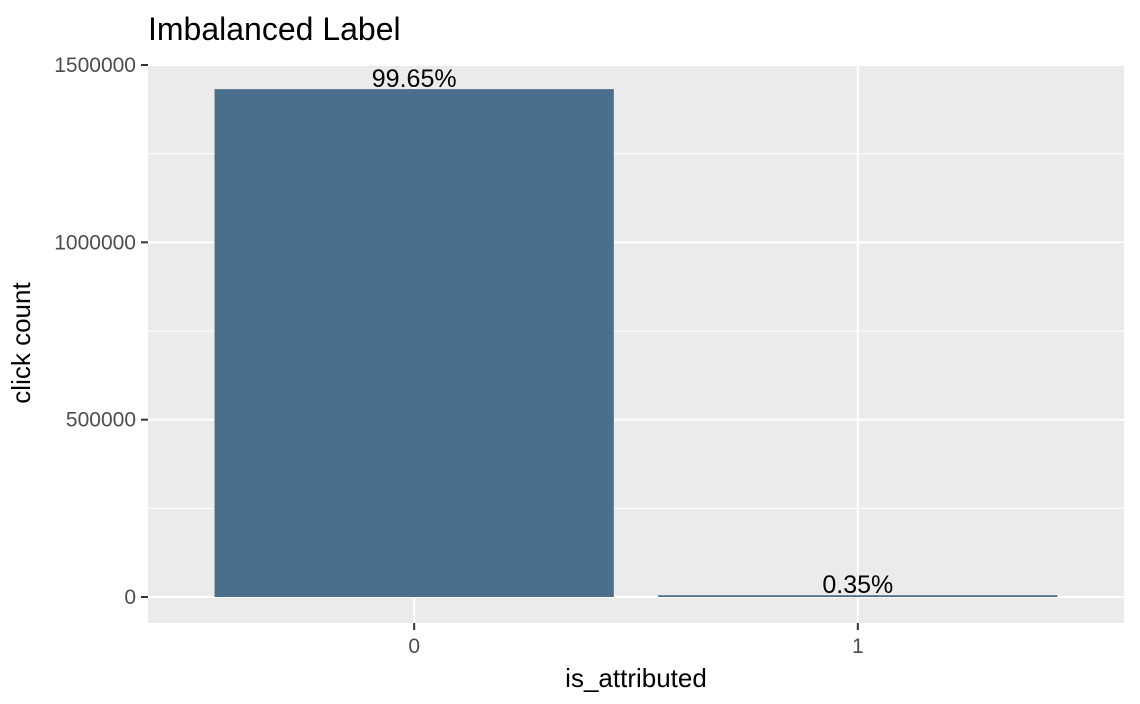  Describe the element at coordinates (858, 646) in the screenshot. I see `x-tick-label: 1` at that location.